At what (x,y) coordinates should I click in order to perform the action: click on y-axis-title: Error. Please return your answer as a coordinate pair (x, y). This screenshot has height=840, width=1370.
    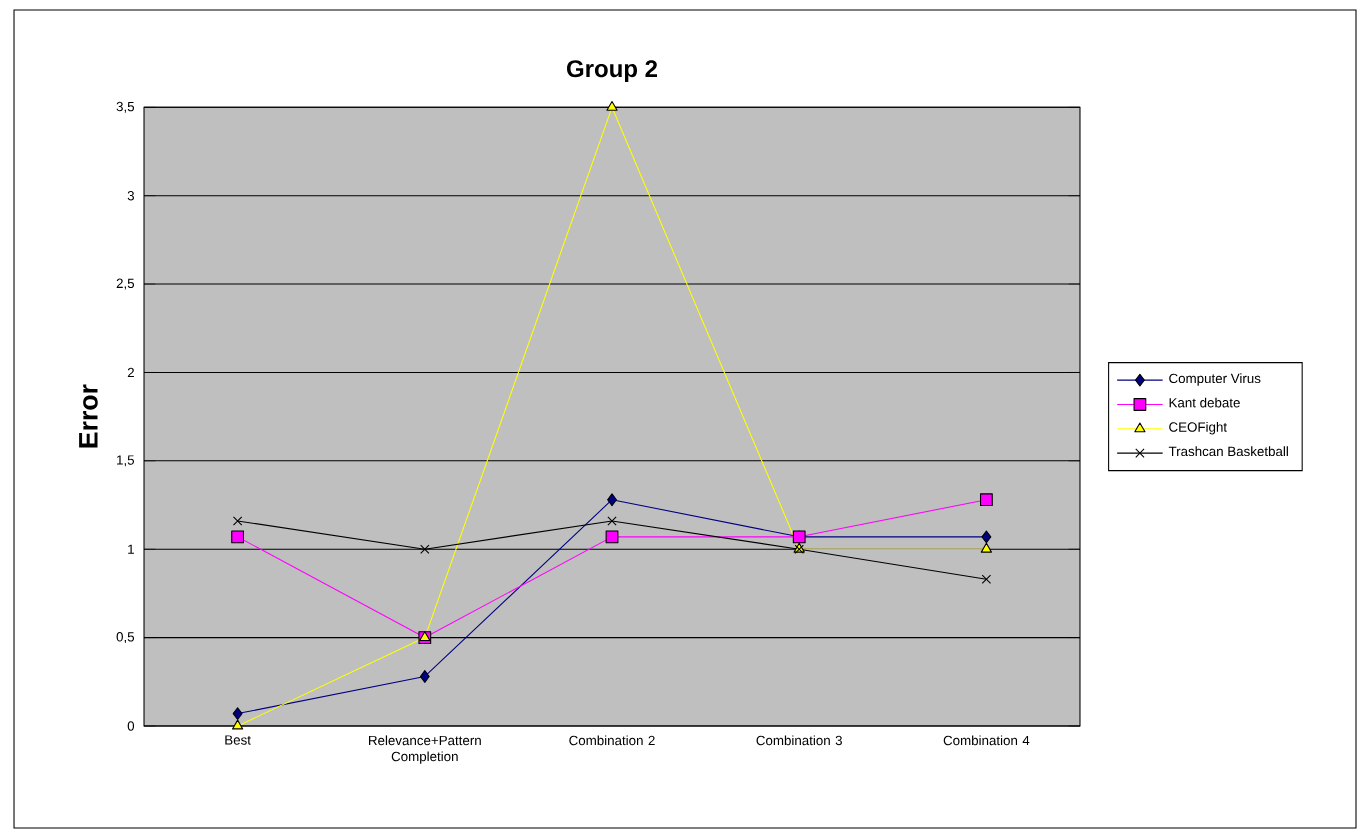
    Looking at the image, I should click on (88, 416).